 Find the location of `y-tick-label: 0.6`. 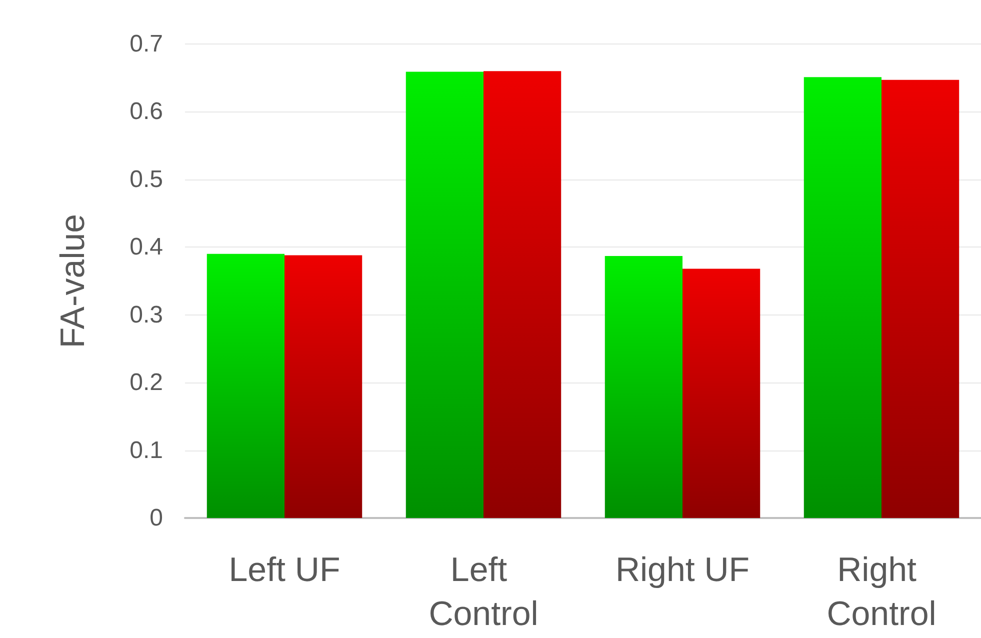

y-tick-label: 0.6 is located at coordinates (146, 112).